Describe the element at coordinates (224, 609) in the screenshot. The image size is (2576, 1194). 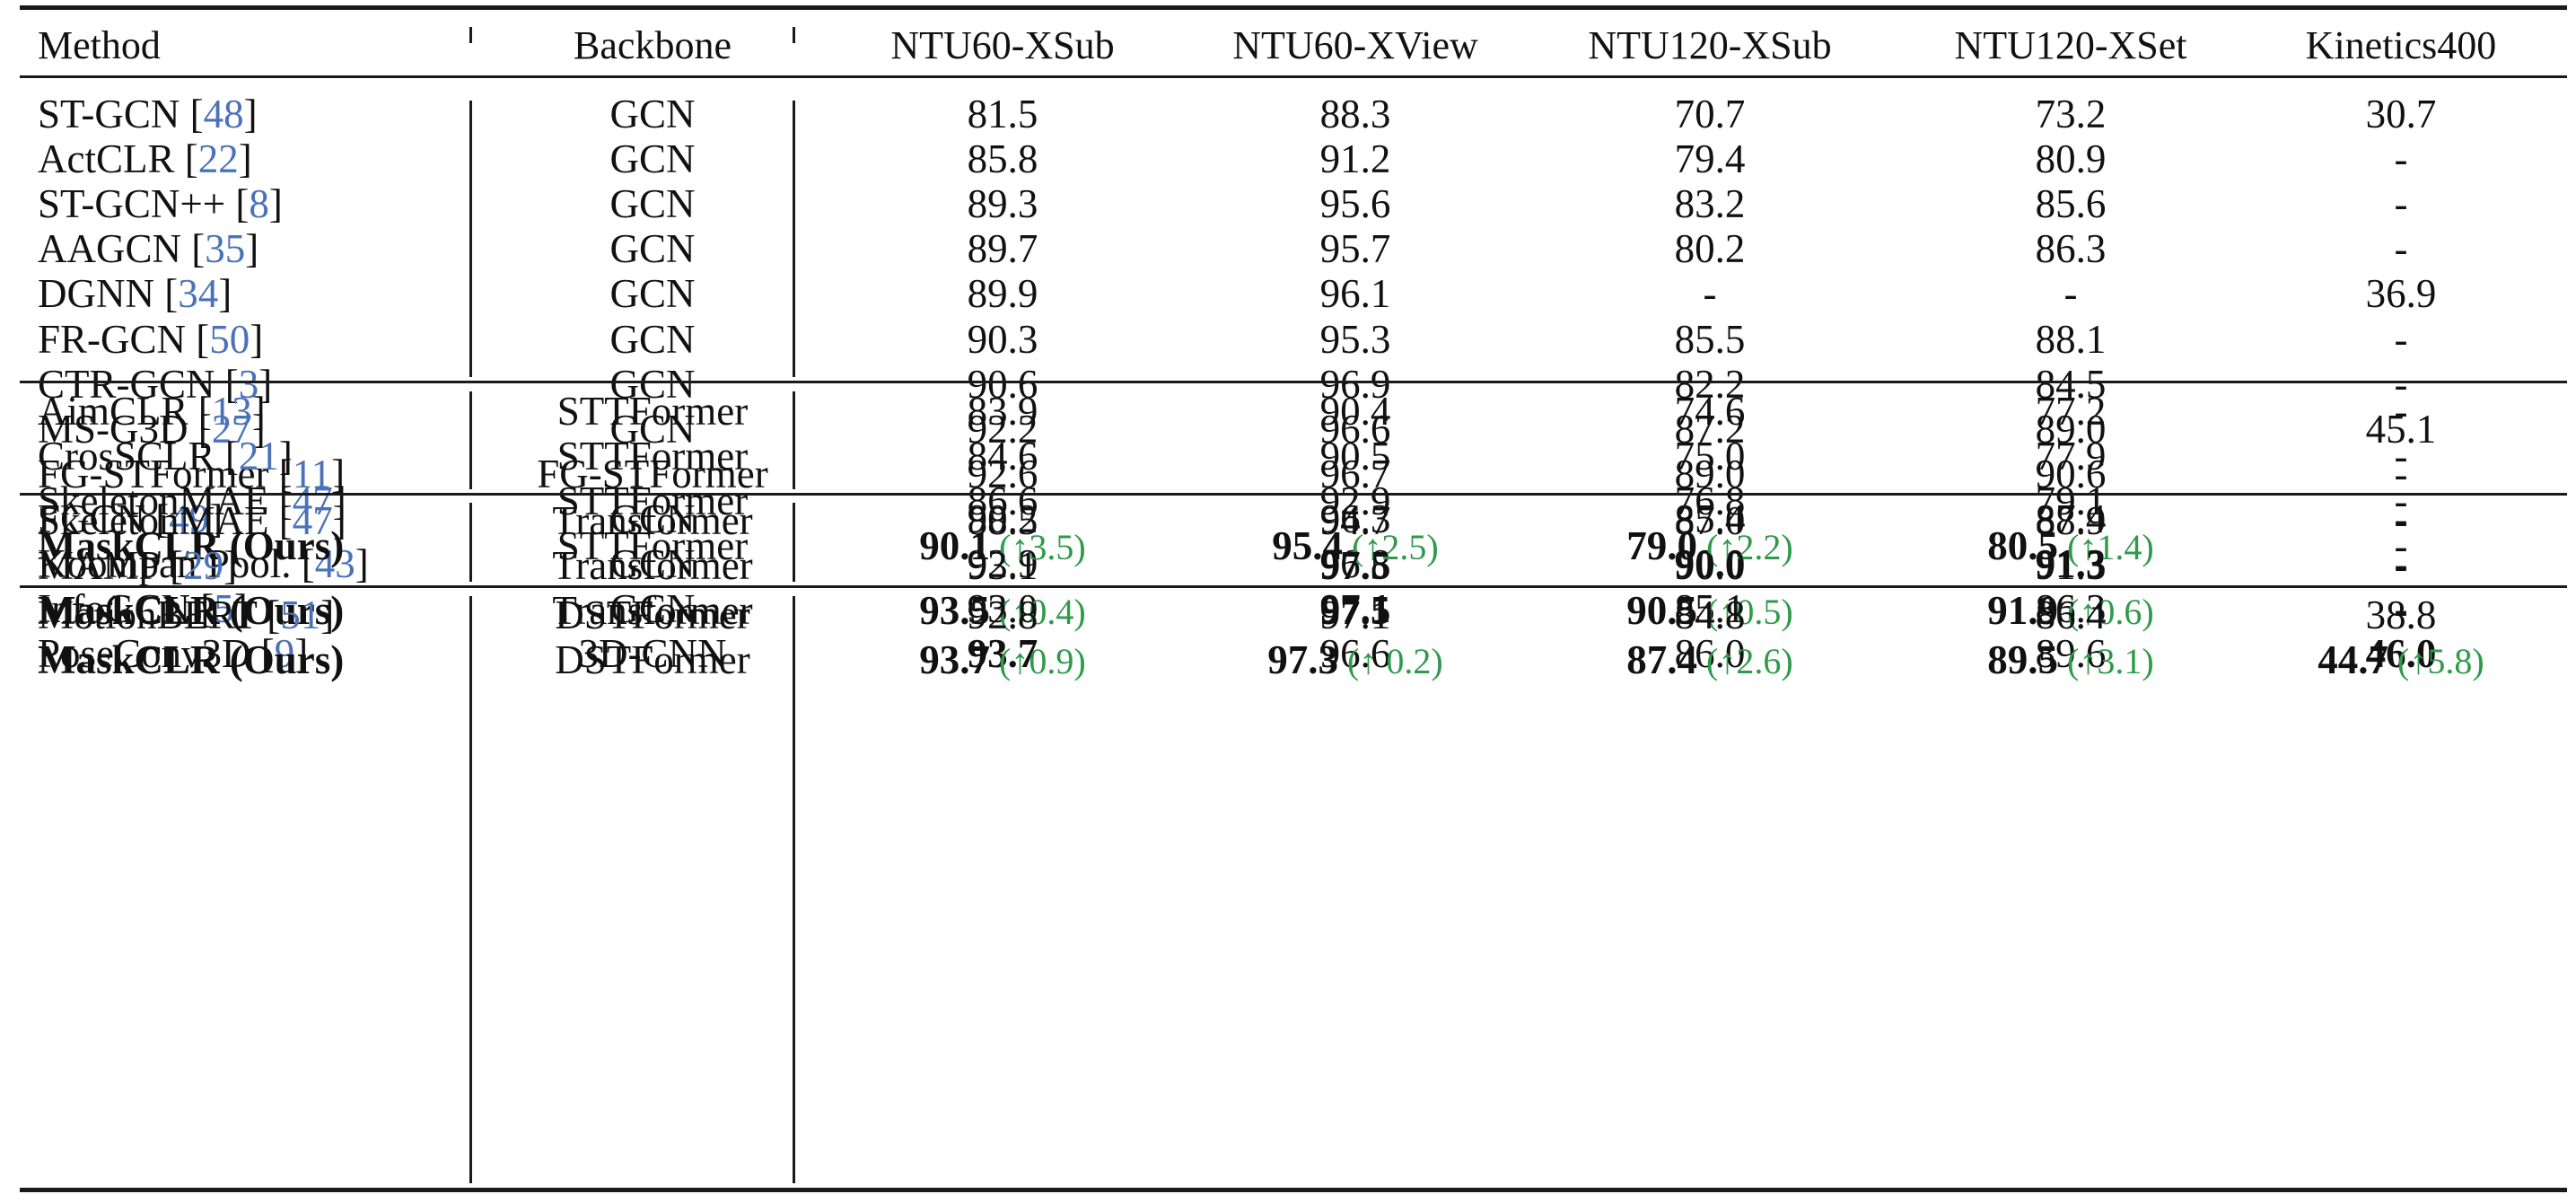
I see `citation-link: 5` at that location.